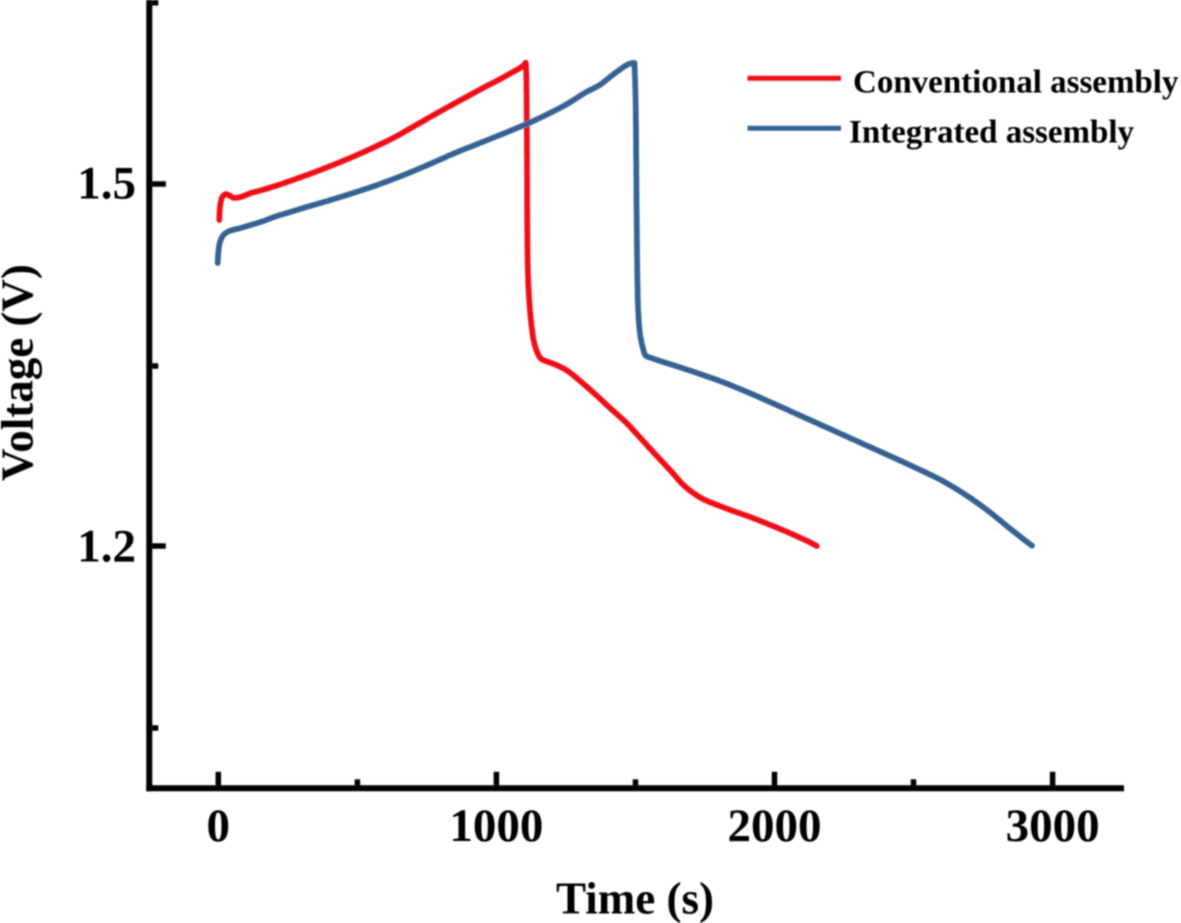 This screenshot has width=1181, height=923. What do you see at coordinates (106, 184) in the screenshot?
I see `svg-text: 1.5` at bounding box center [106, 184].